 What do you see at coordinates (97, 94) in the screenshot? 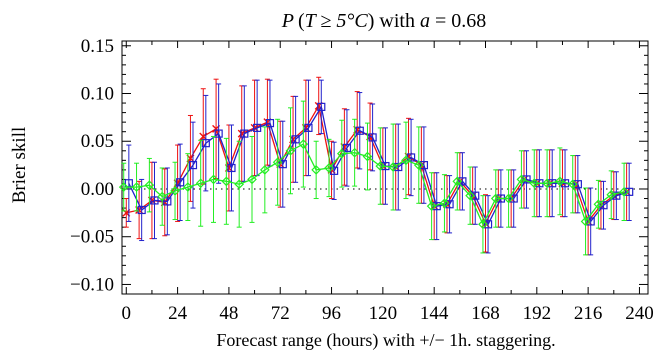
I see `y-tick-label: 0.10` at bounding box center [97, 94].